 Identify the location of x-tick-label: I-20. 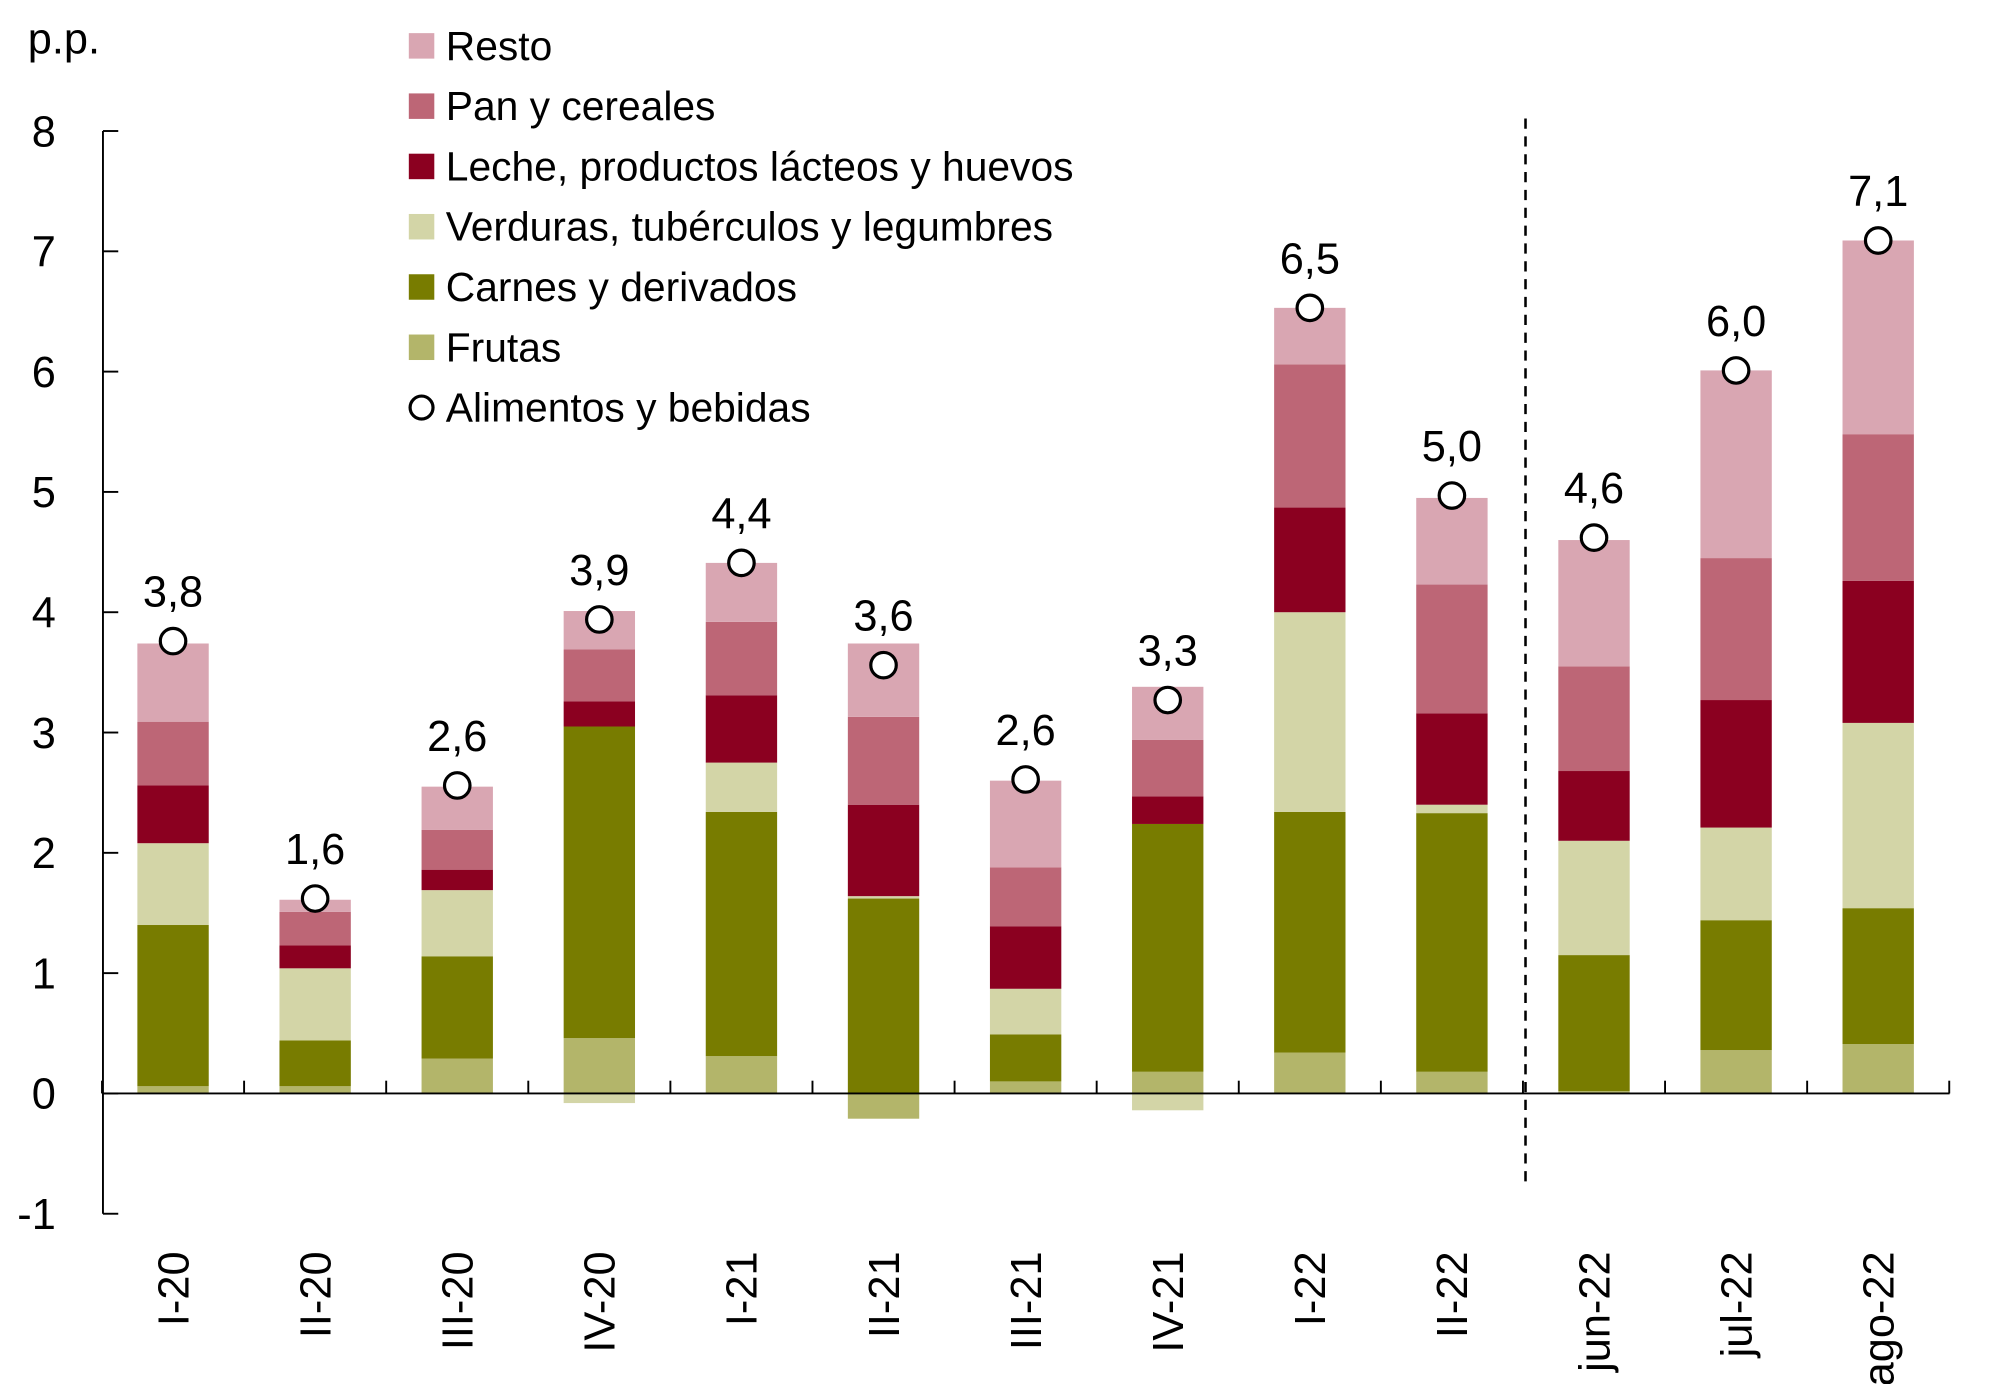
(174, 1288).